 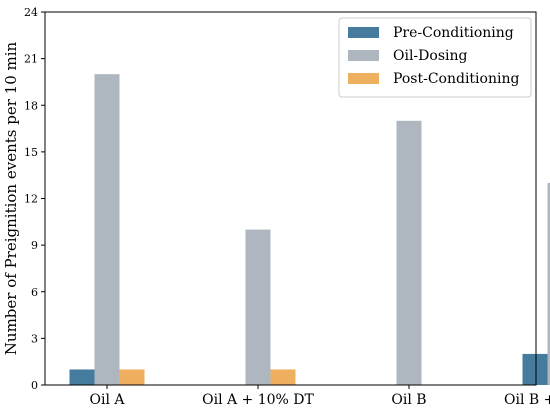 I want to click on y-axis-label: Number of Preignition events per 10 min, so click(x=11, y=198).